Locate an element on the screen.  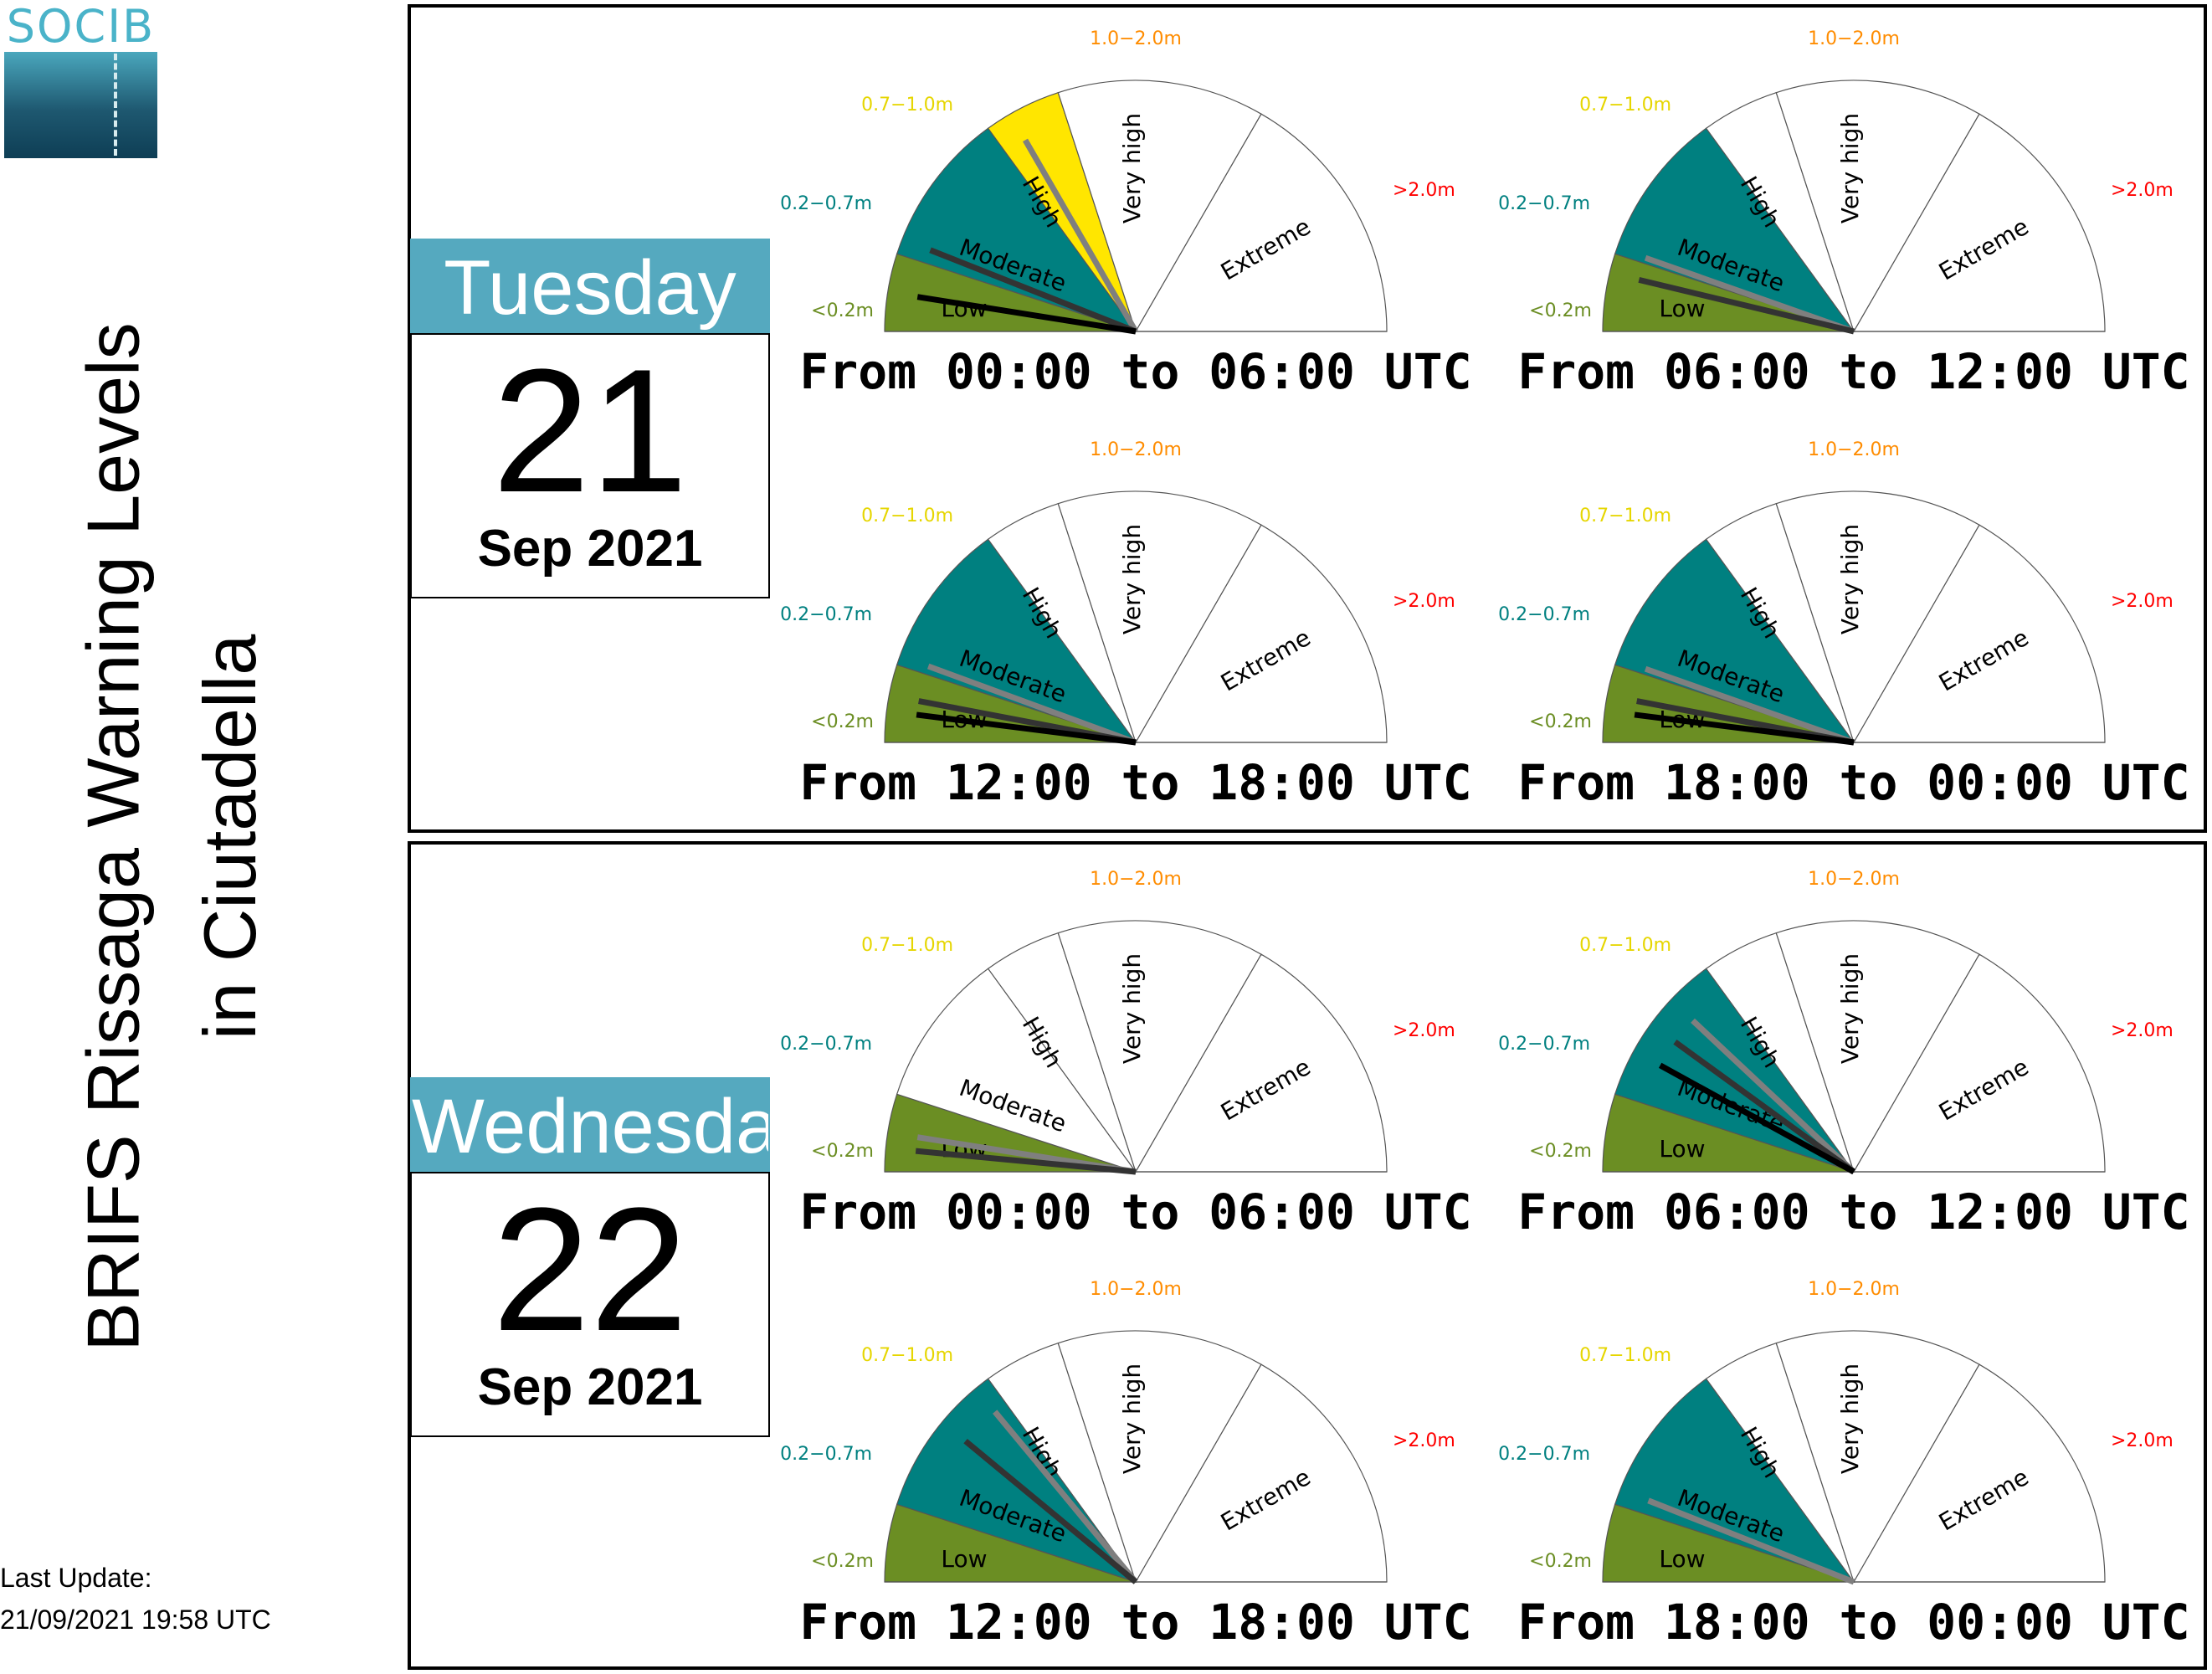
calendar-day-number: 21 is located at coordinates (590, 430).